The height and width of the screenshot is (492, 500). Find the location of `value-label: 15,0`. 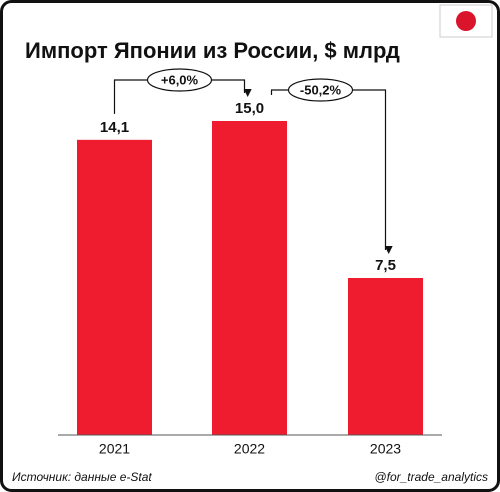

value-label: 15,0 is located at coordinates (249, 108).